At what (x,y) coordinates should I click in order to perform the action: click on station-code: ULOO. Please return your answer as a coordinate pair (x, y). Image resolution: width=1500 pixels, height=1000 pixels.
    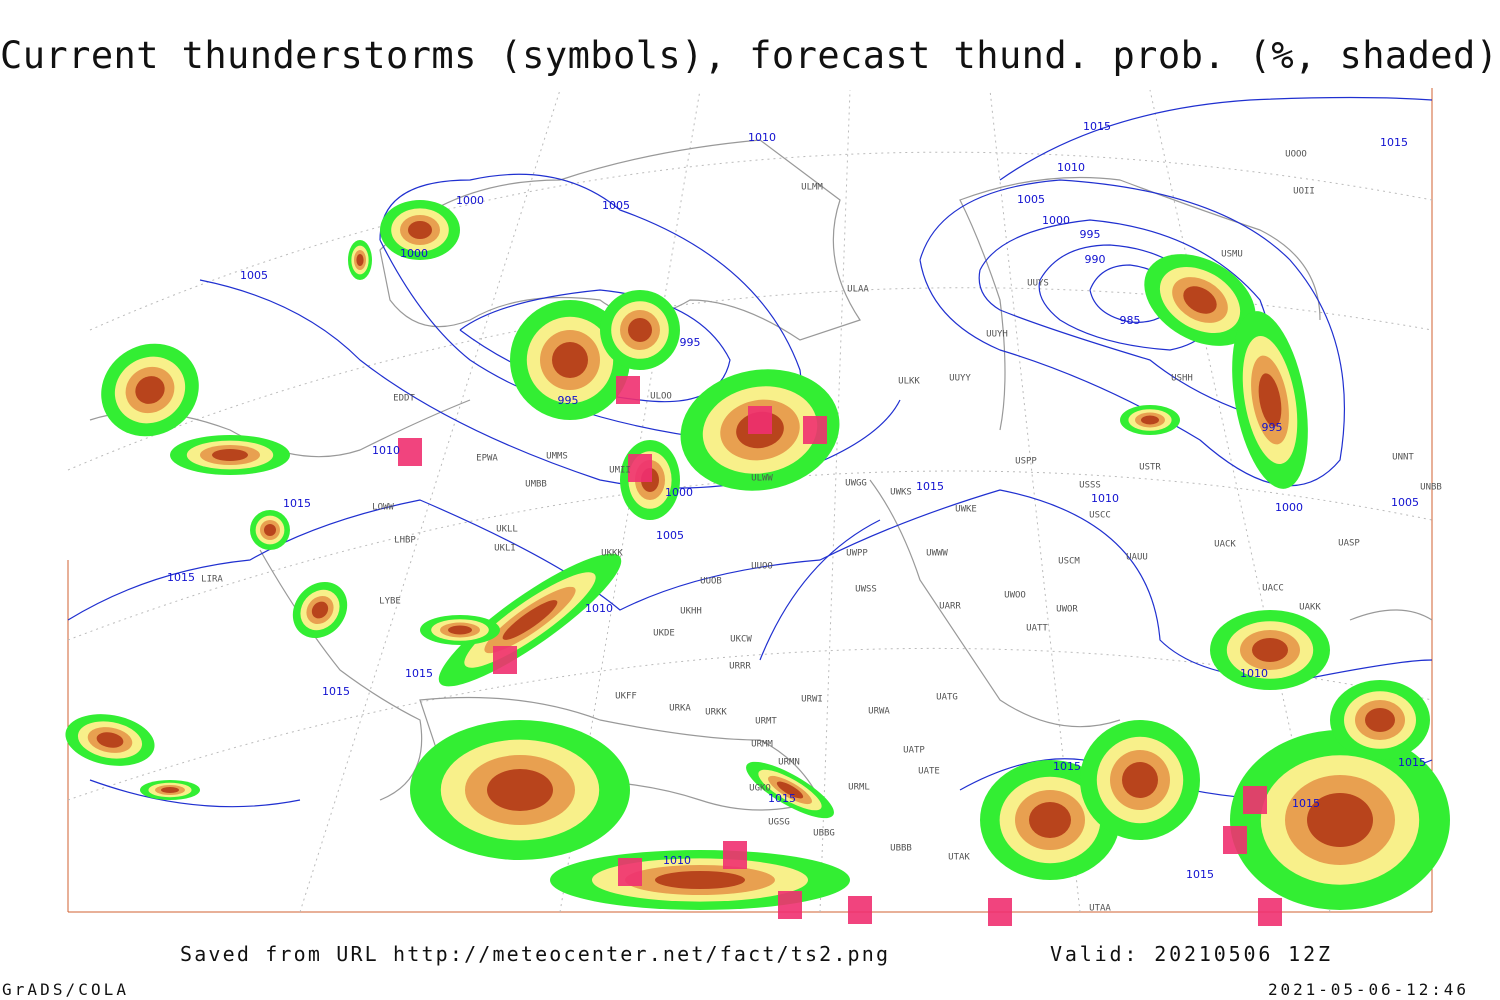
    Looking at the image, I should click on (661, 397).